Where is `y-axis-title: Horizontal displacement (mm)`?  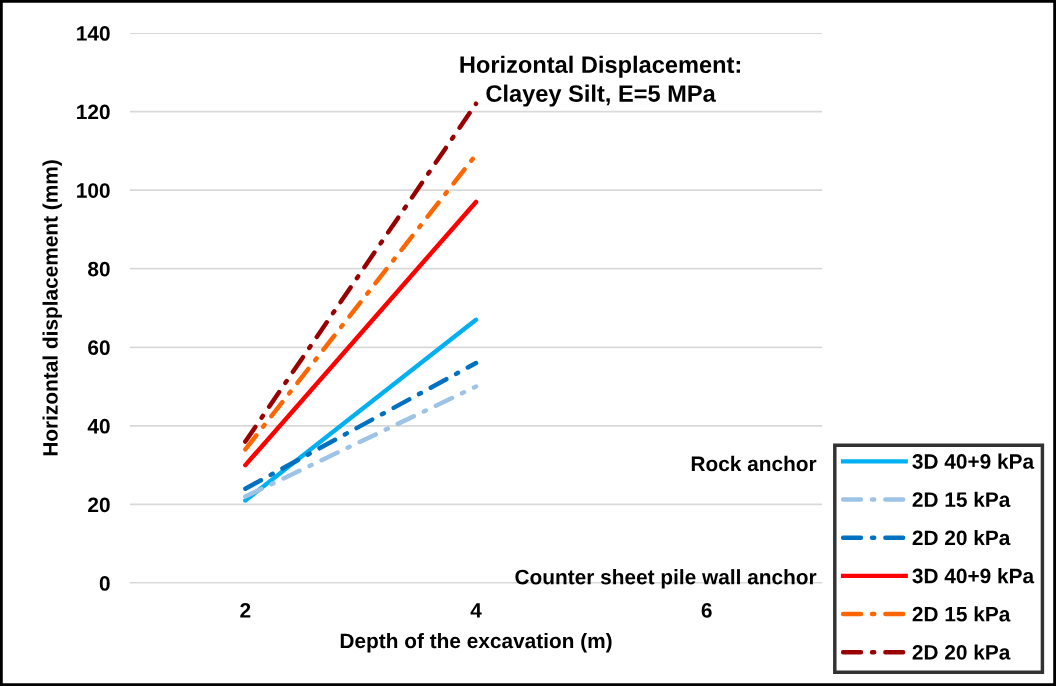 y-axis-title: Horizontal displacement (mm) is located at coordinates (52, 308).